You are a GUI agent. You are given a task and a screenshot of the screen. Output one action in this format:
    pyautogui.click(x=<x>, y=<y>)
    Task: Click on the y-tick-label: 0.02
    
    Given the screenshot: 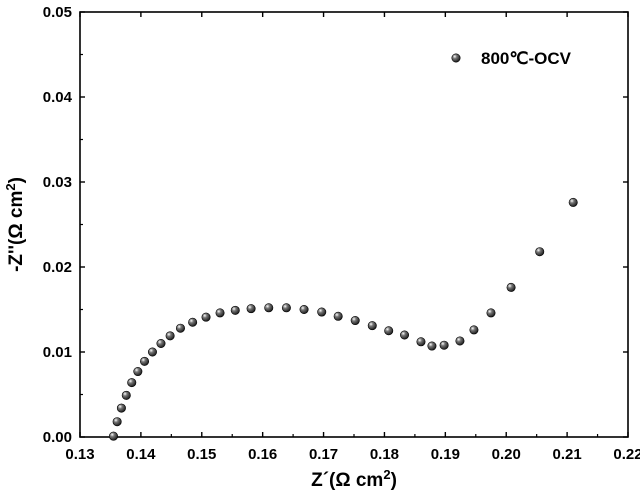 What is the action you would take?
    pyautogui.click(x=57, y=267)
    